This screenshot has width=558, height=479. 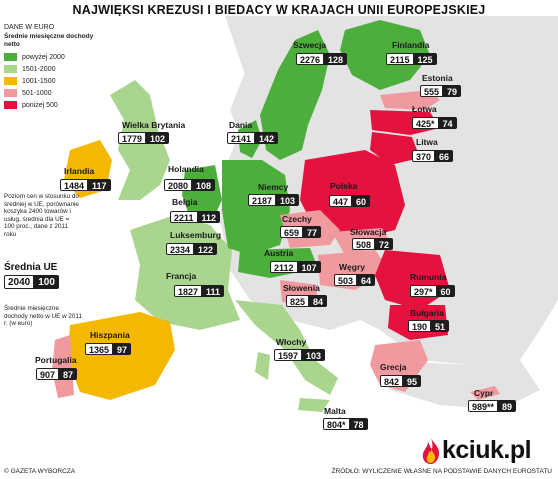 What do you see at coordinates (56, 360) in the screenshot?
I see `country-name: Portugalia` at bounding box center [56, 360].